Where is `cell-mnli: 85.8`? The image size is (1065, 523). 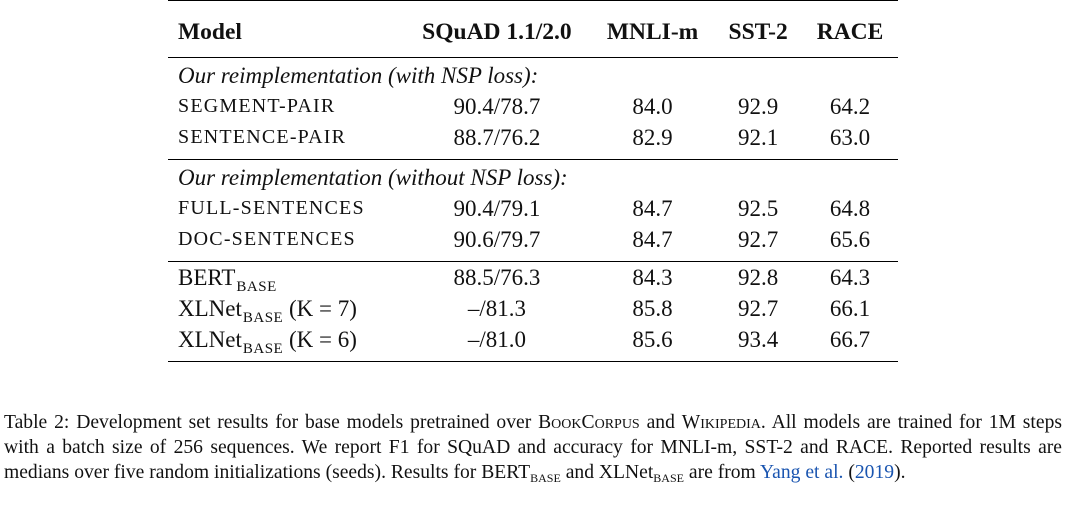 cell-mnli: 85.8 is located at coordinates (652, 308).